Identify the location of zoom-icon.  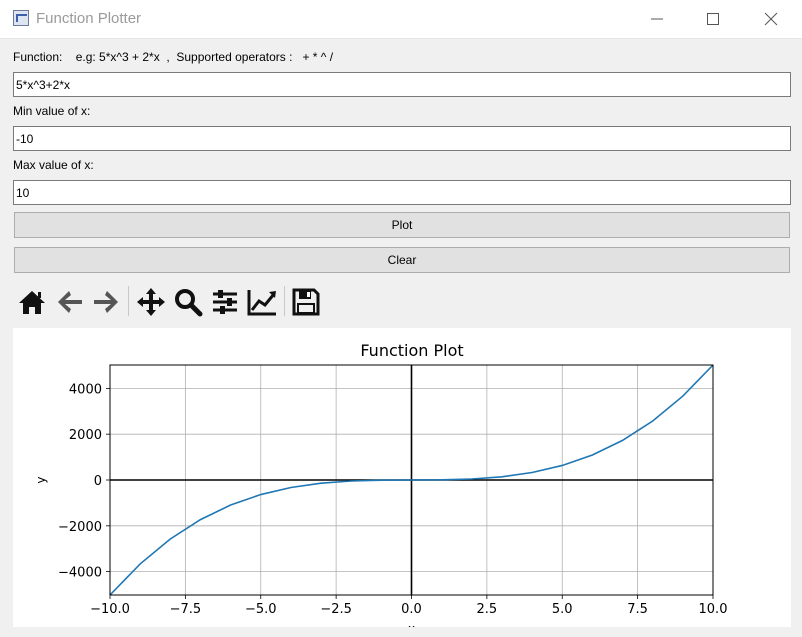
(188, 302).